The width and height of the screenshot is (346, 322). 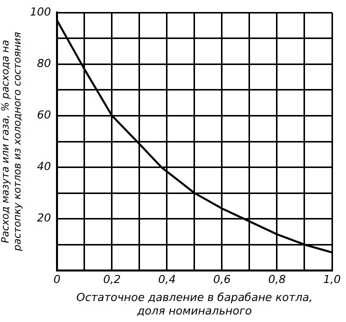 I want to click on y-tick-label: 100, so click(x=40, y=11).